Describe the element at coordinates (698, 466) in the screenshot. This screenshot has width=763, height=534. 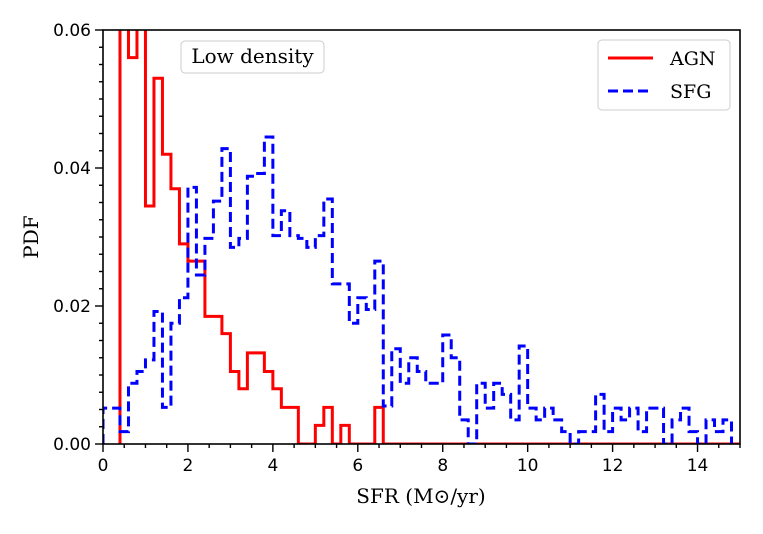
I see `x-tick-label: 14` at that location.